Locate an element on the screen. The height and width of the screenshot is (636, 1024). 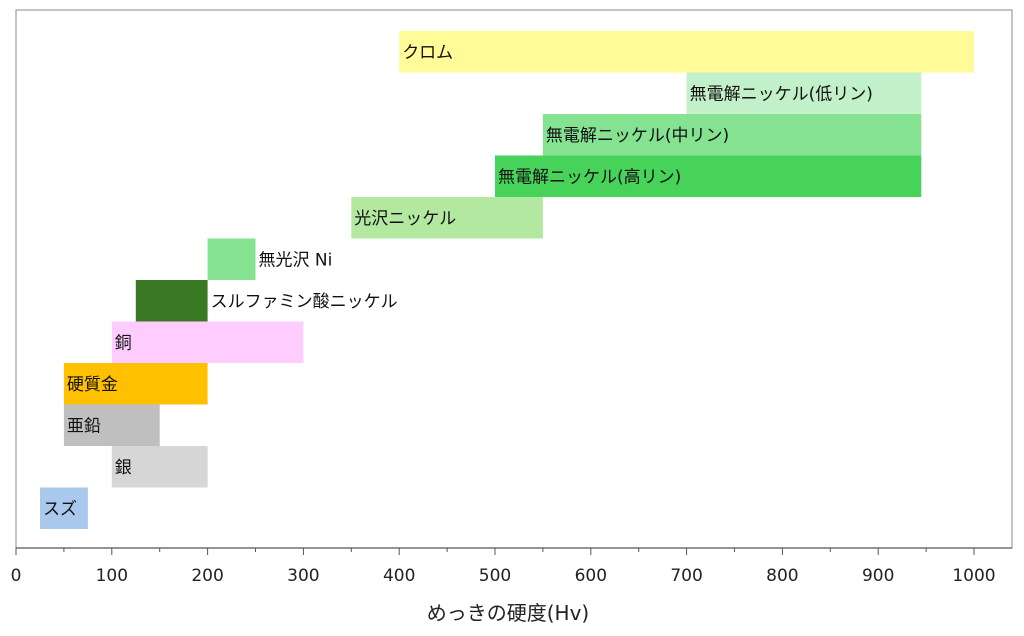
bar-label-10: 銀 is located at coordinates (123, 468).